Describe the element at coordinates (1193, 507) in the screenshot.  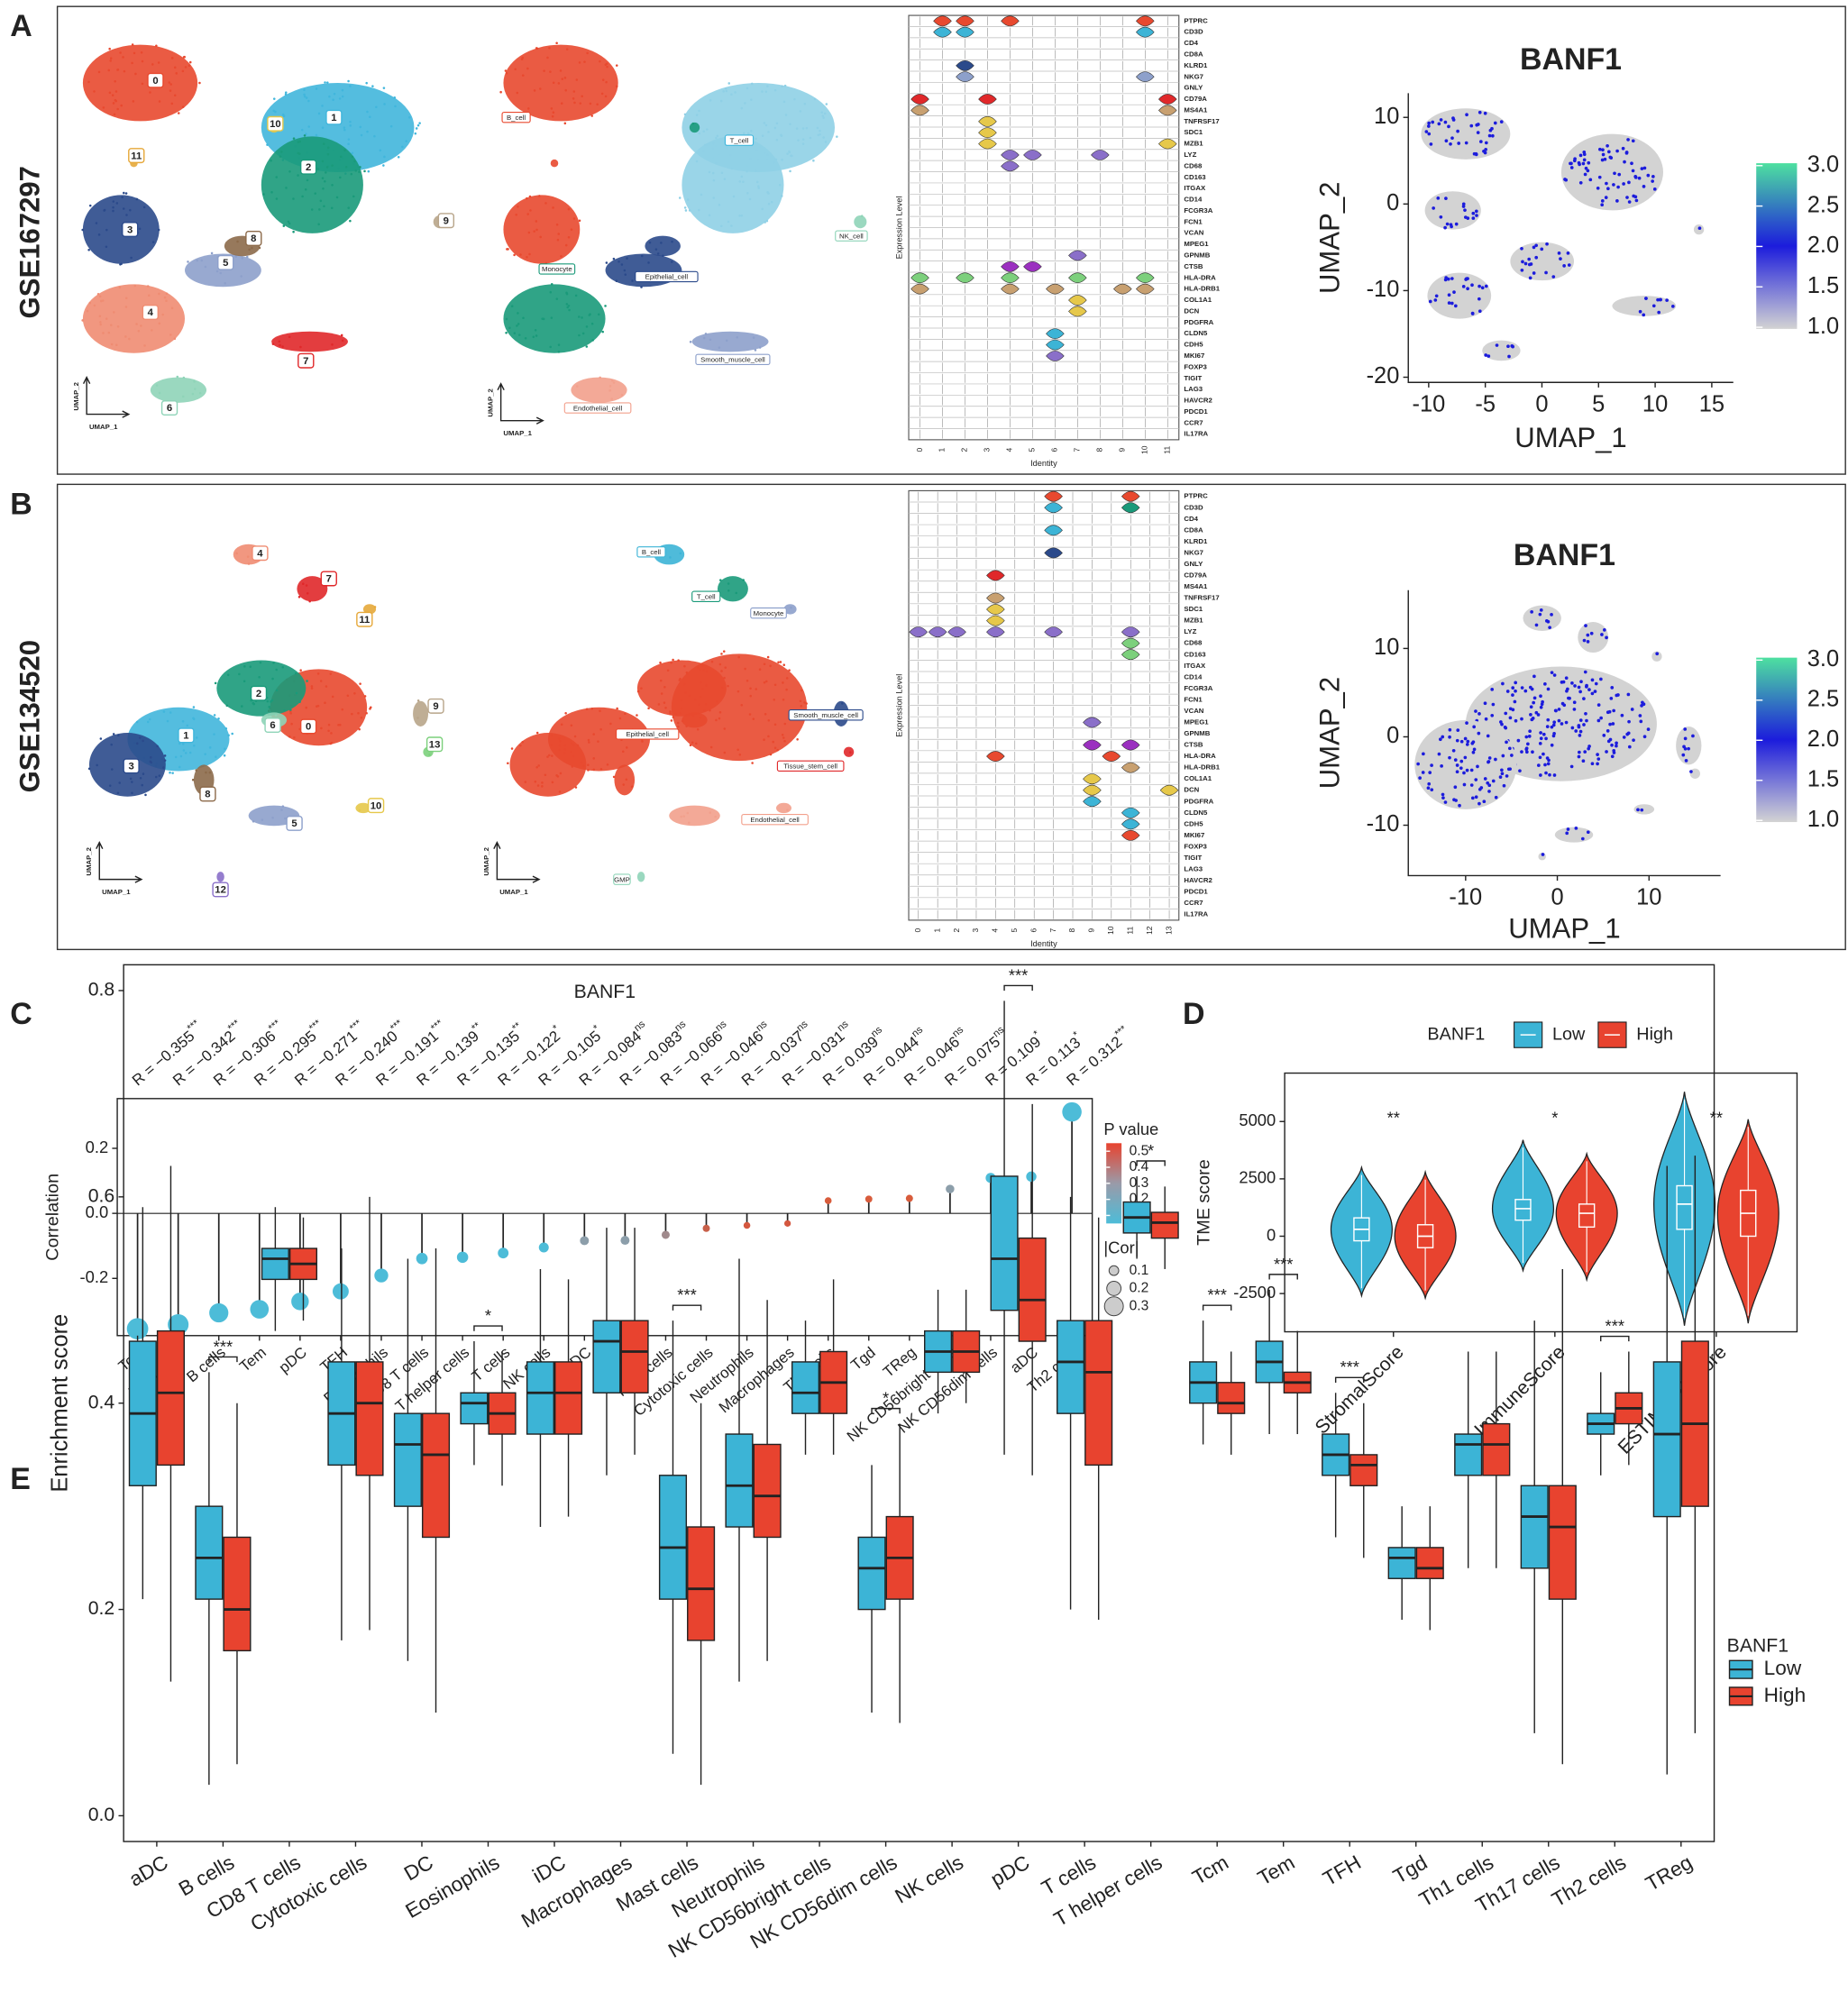
I see `gene-label: CD3D` at that location.